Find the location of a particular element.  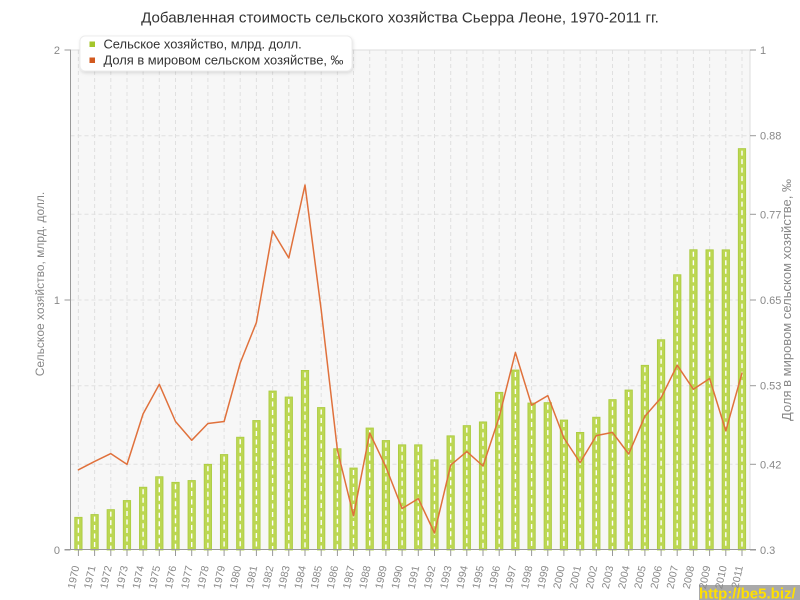

svg-text: 1978 is located at coordinates (203, 576).